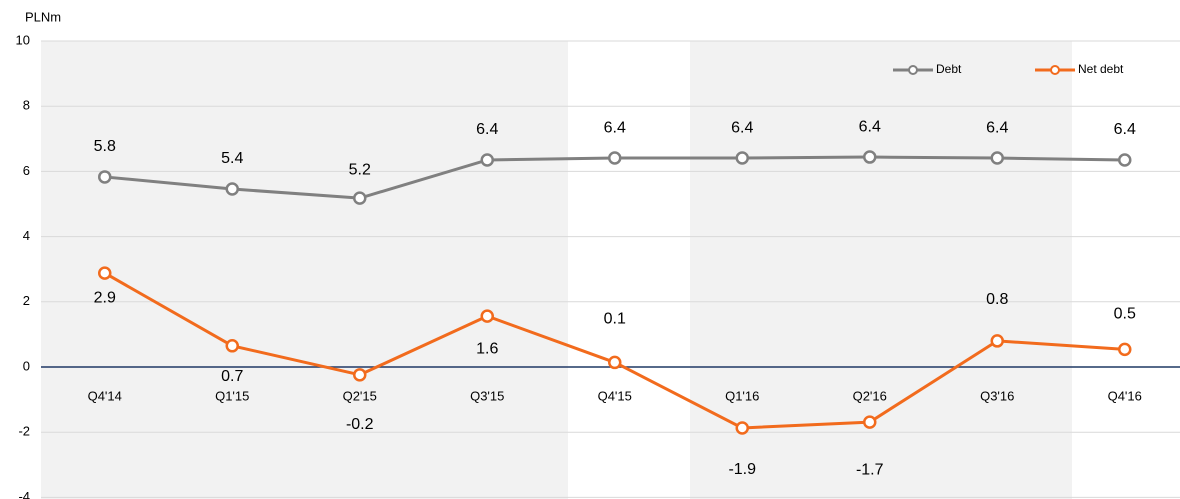 This screenshot has height=499, width=1180. What do you see at coordinates (23, 39) in the screenshot?
I see `y-tick-label: 10` at bounding box center [23, 39].